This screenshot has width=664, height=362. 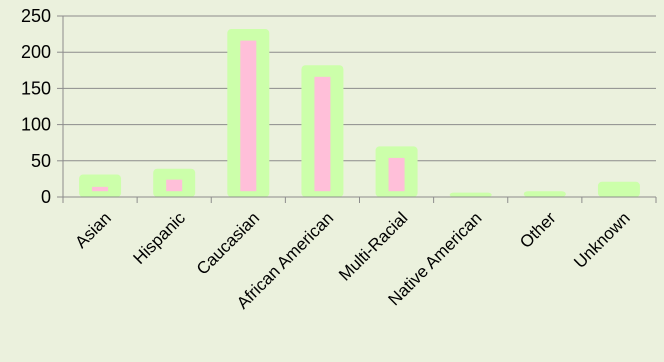 I want to click on bar-inner-caucasian, so click(x=248, y=116).